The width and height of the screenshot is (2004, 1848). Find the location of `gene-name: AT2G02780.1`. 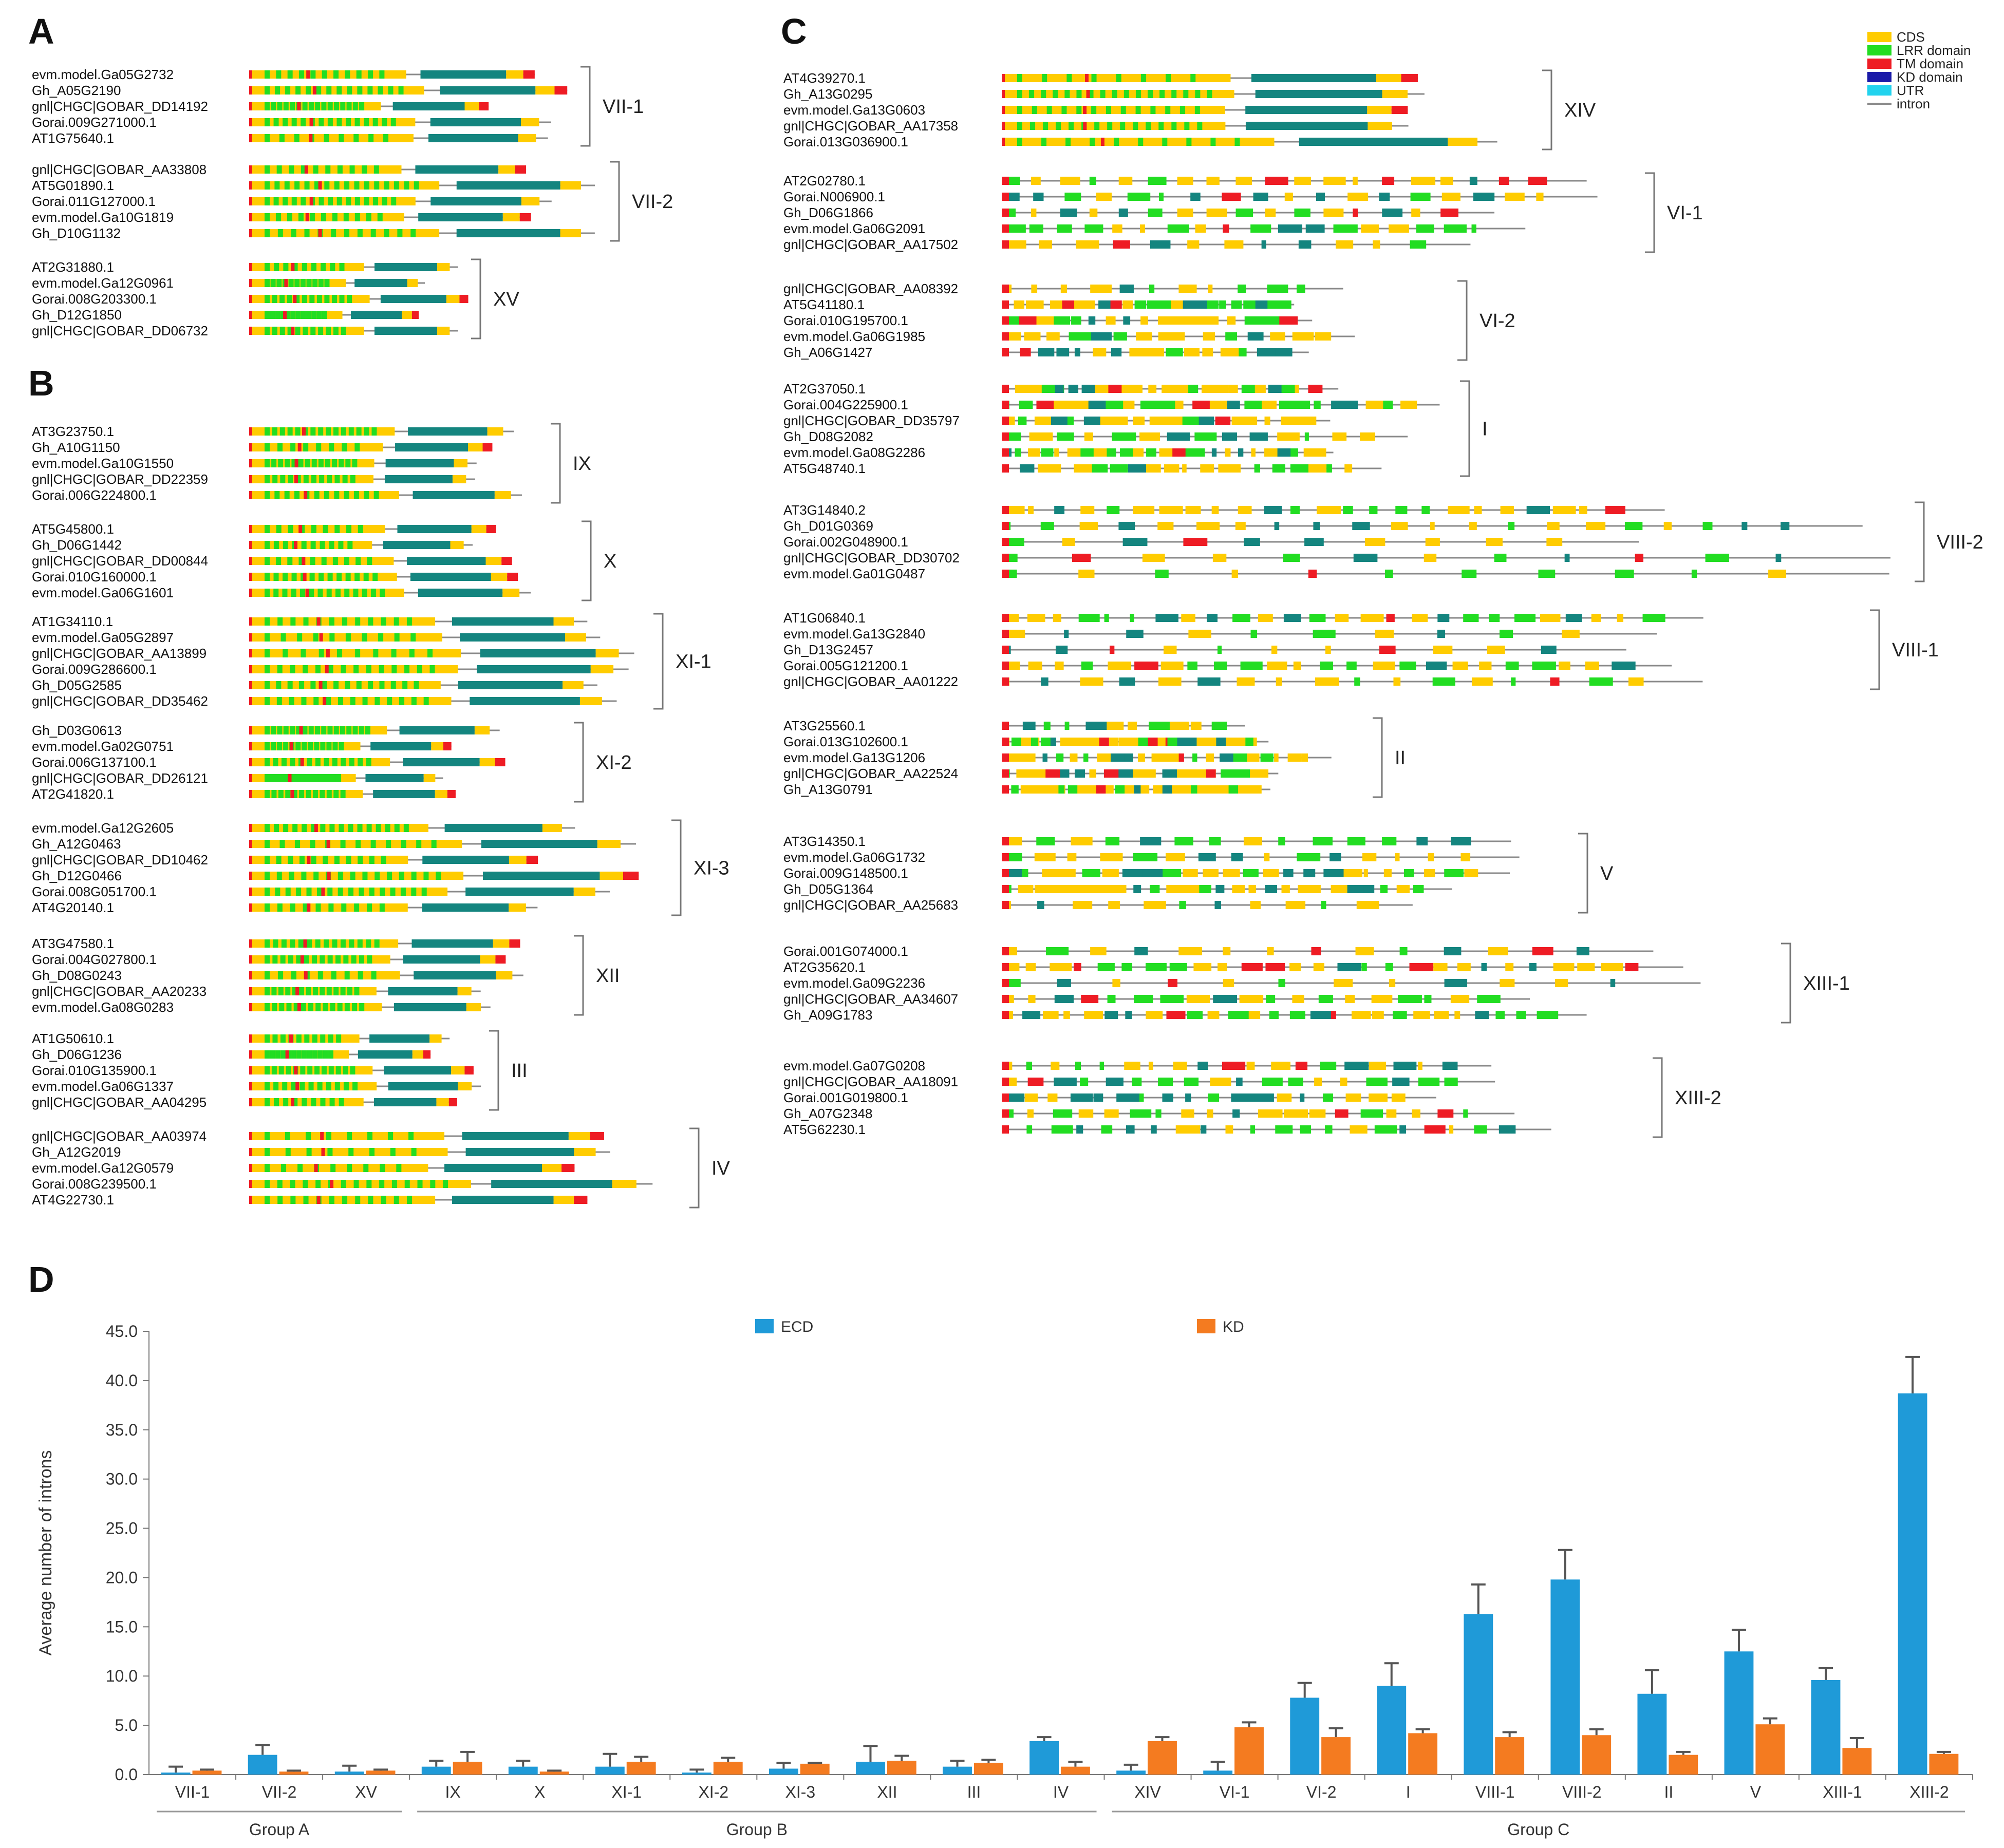

gene-name: AT2G02780.1 is located at coordinates (824, 180).